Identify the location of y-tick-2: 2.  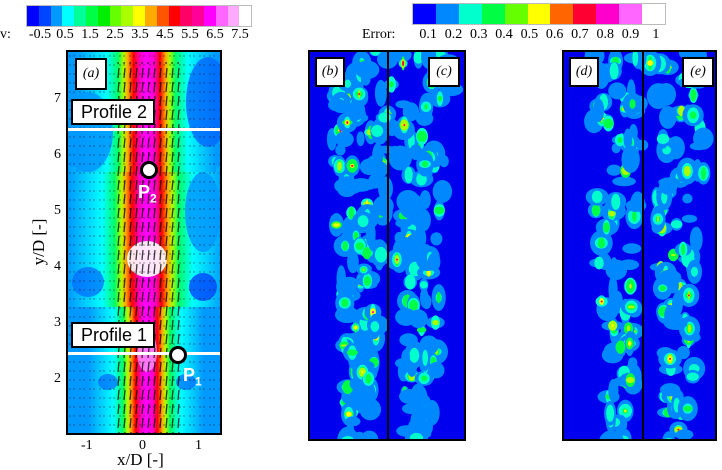
(57, 378).